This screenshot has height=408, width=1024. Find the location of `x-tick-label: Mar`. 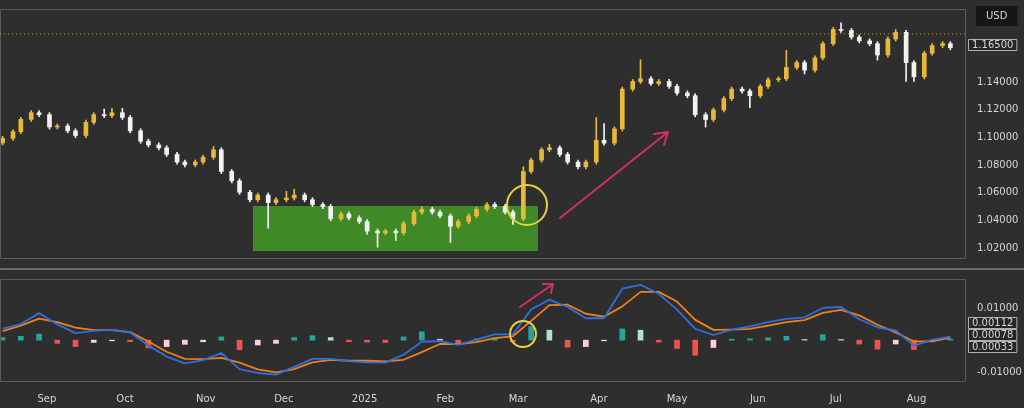

x-tick-label: Mar is located at coordinates (518, 398).